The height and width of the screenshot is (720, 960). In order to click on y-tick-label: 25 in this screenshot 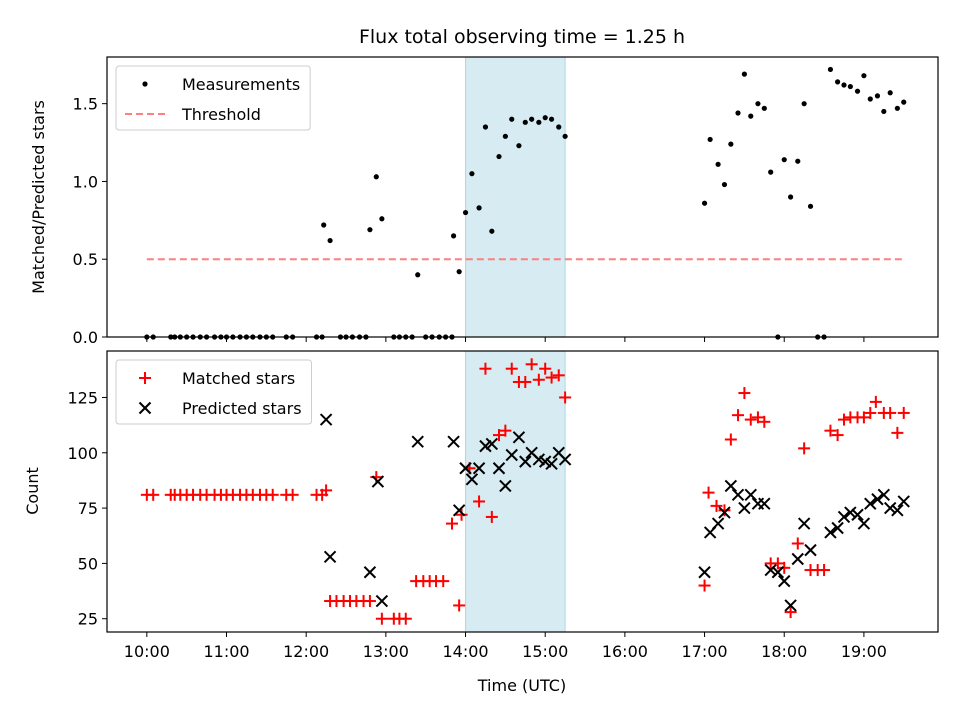, I will do `click(88, 619)`.